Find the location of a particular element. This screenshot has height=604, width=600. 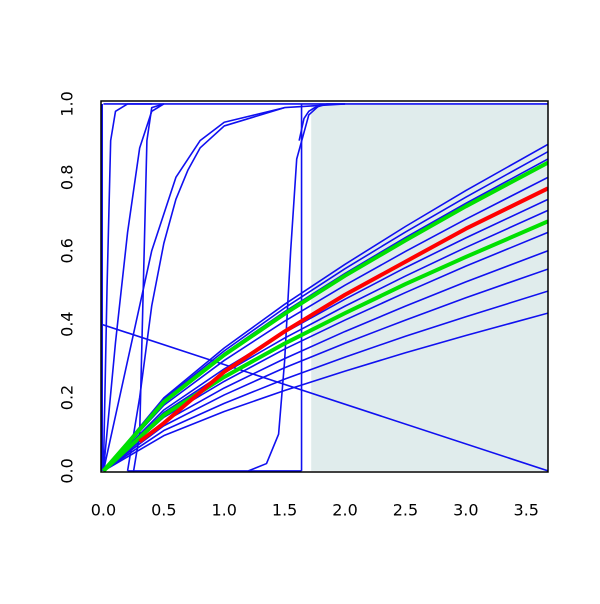

x-tick-label: 1.0 is located at coordinates (224, 510).